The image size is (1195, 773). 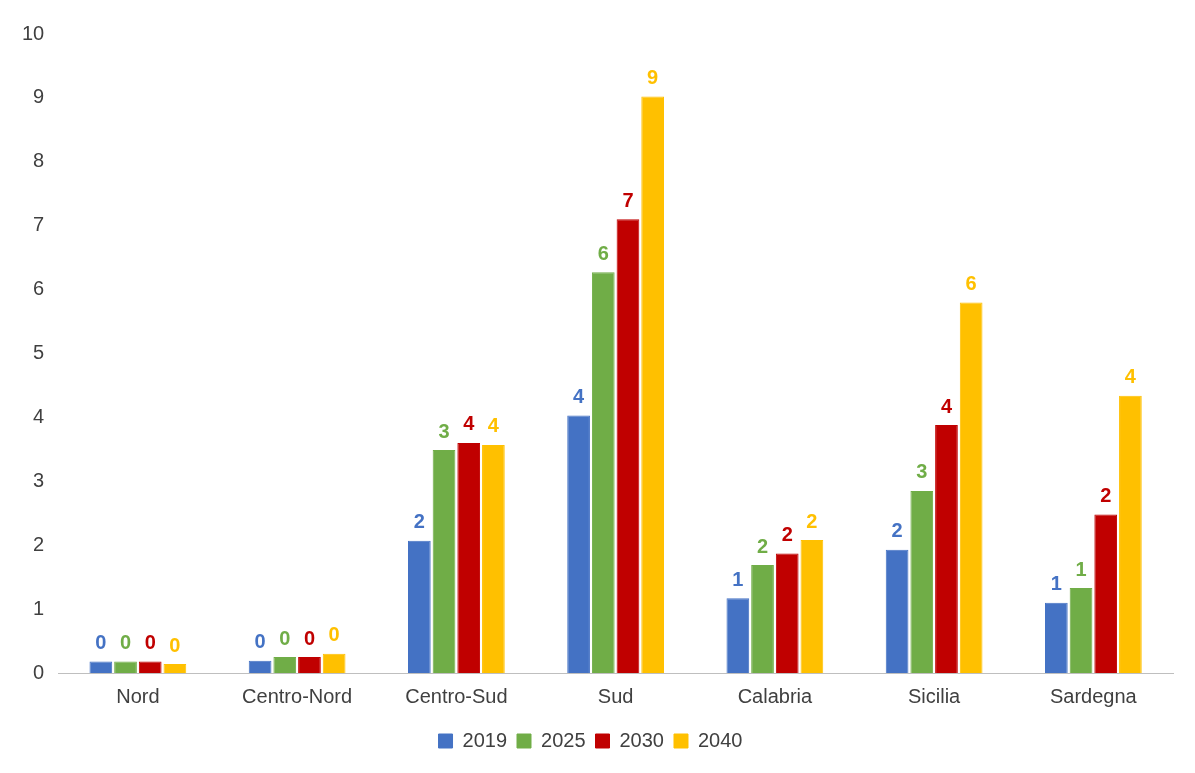 What do you see at coordinates (615, 695) in the screenshot?
I see `x-tick-label: Sud` at bounding box center [615, 695].